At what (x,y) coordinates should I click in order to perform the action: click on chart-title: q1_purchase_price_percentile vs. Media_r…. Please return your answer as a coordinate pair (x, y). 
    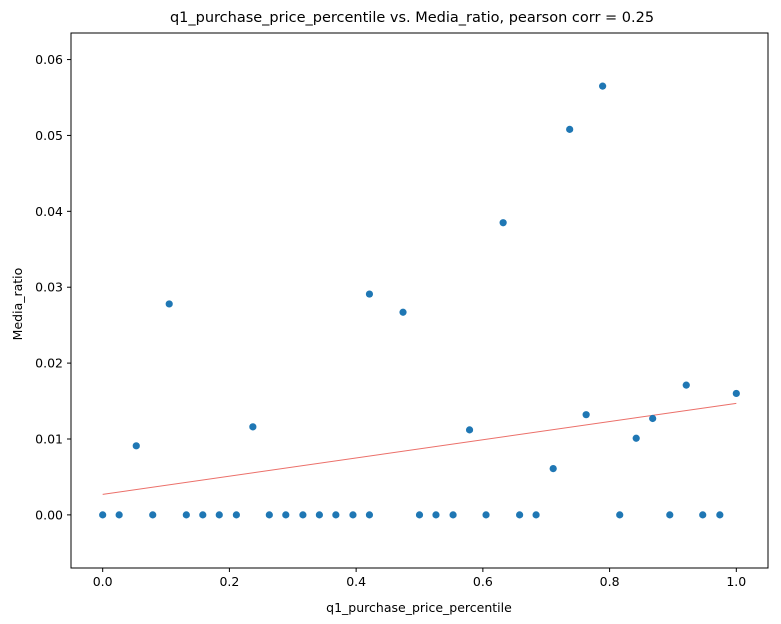
    Looking at the image, I should click on (412, 18).